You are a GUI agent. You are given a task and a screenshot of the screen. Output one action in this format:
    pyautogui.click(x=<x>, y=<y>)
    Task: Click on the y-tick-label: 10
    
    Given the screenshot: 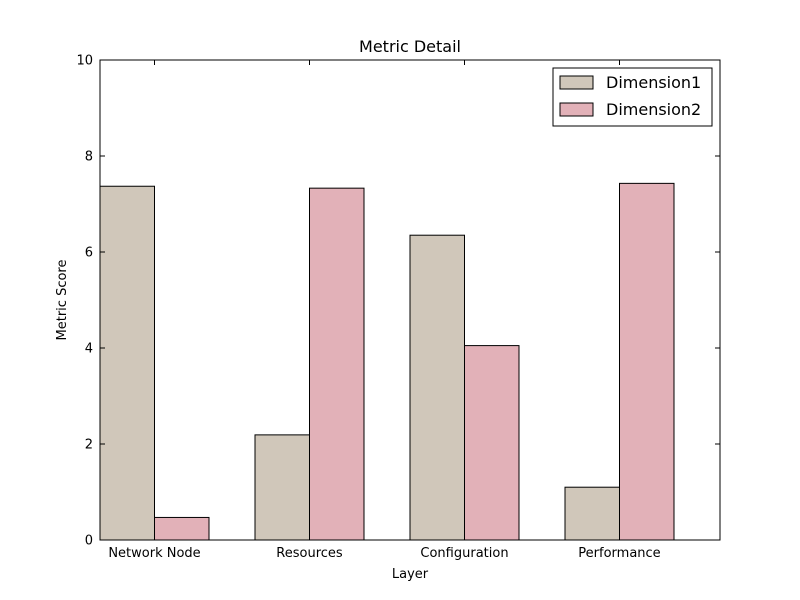 What is the action you would take?
    pyautogui.click(x=84, y=61)
    